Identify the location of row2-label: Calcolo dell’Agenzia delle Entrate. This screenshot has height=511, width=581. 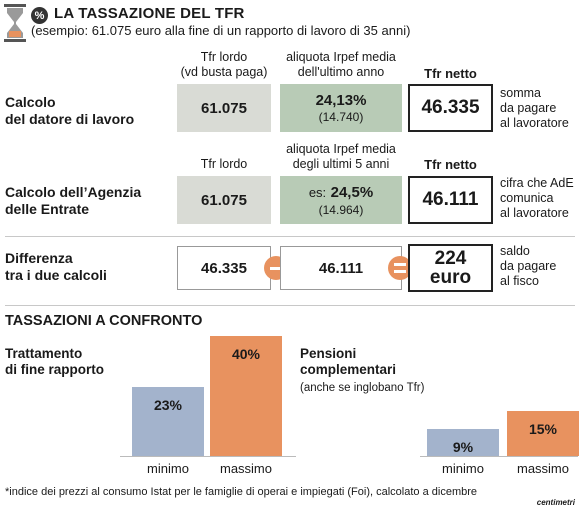
(73, 200).